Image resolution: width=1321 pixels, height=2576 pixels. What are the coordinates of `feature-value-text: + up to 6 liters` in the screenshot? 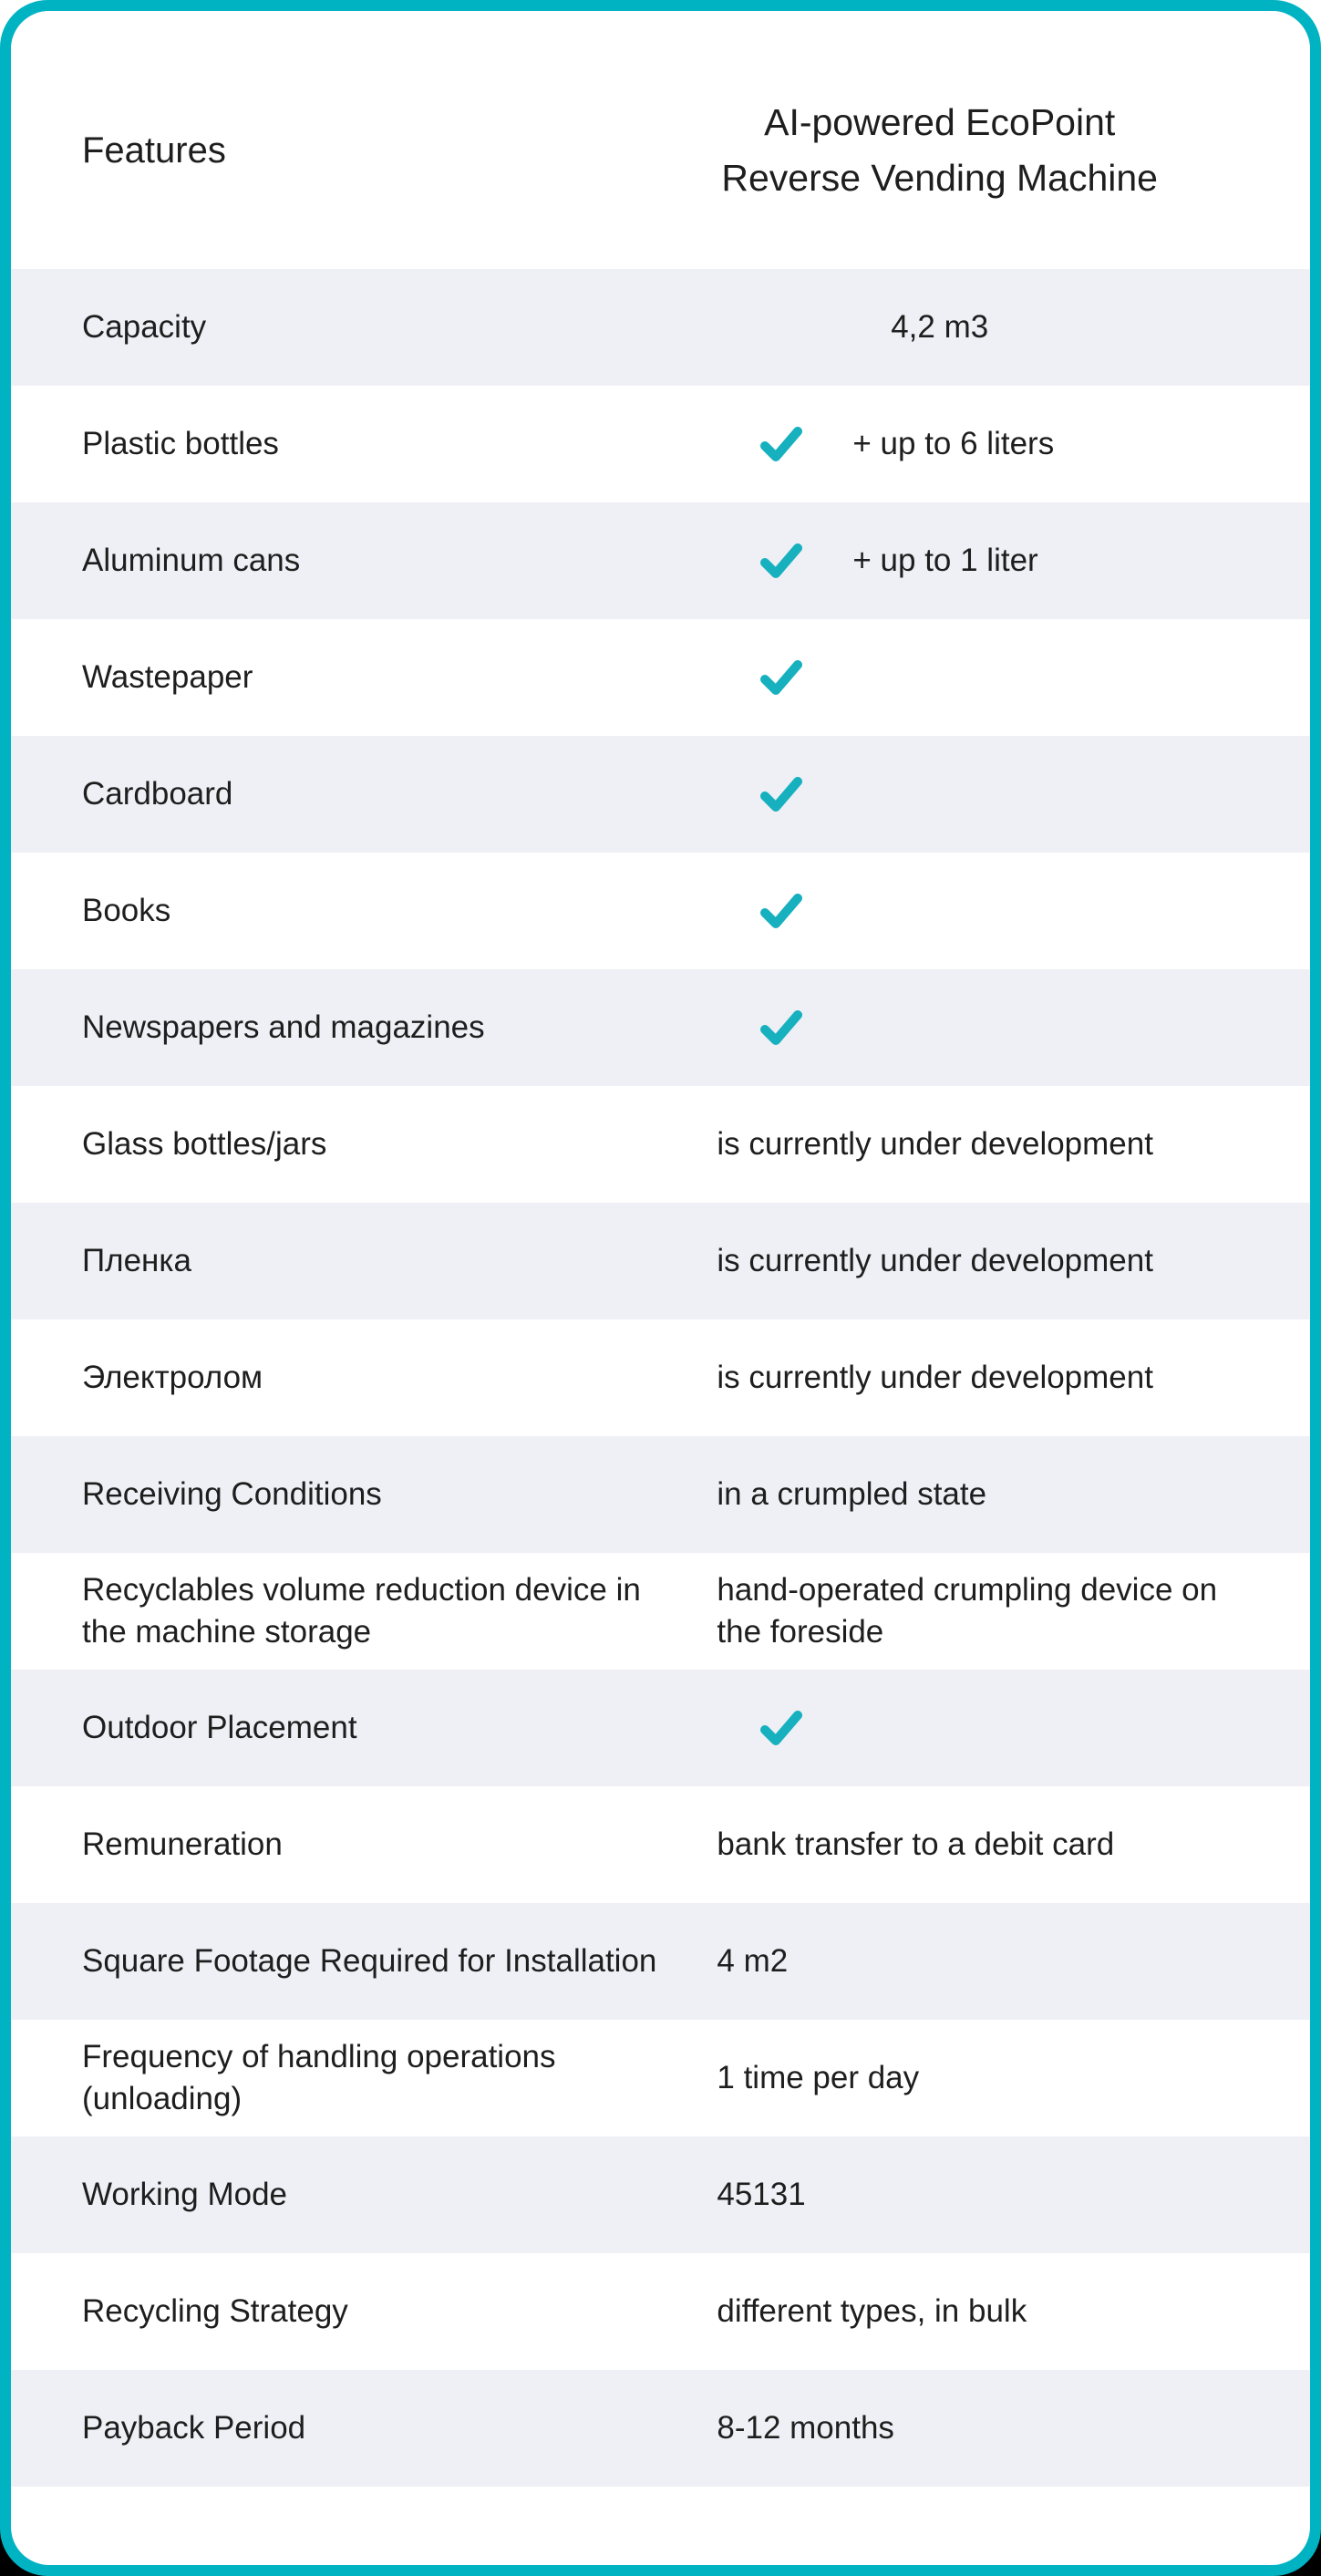 It's located at (954, 443).